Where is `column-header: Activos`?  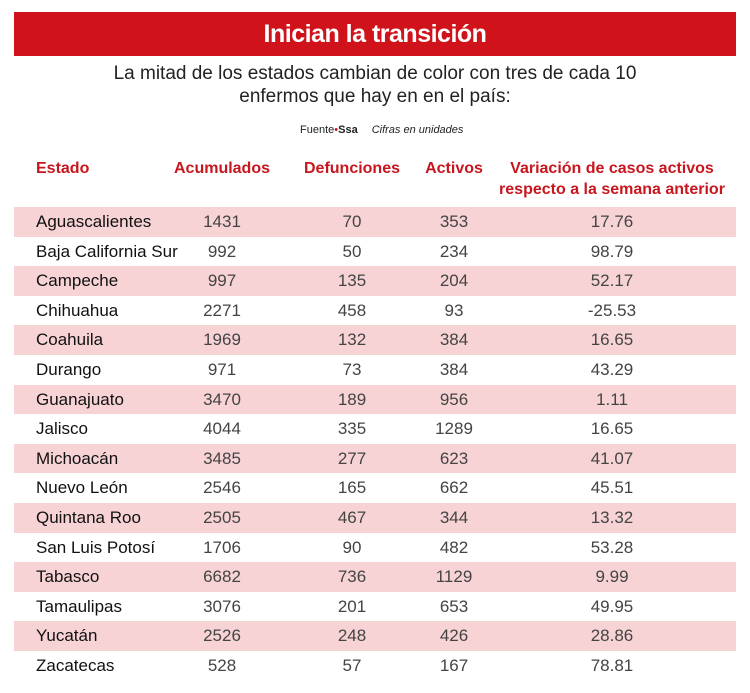 column-header: Activos is located at coordinates (454, 168).